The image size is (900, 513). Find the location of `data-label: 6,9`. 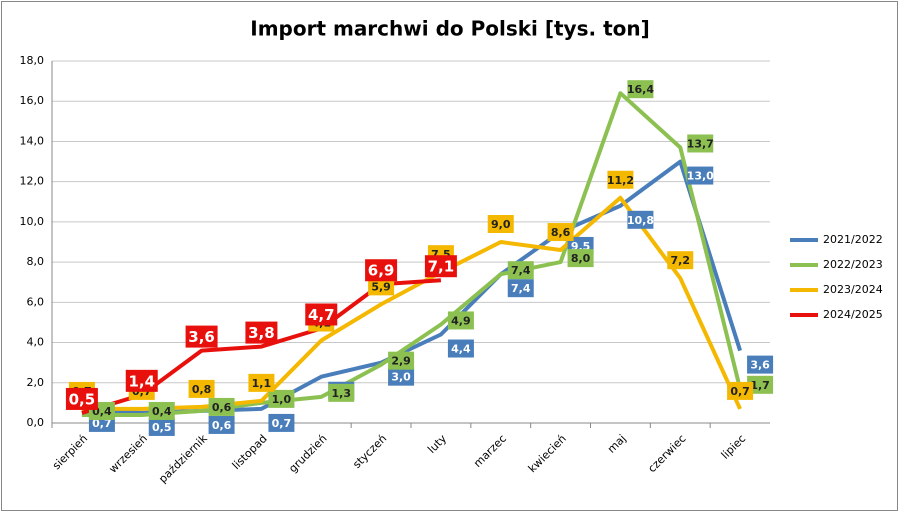

data-label: 6,9 is located at coordinates (381, 271).